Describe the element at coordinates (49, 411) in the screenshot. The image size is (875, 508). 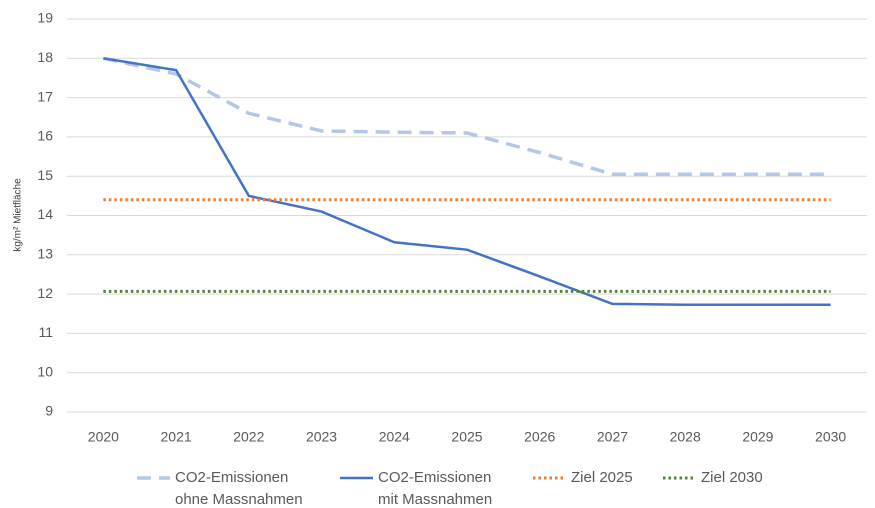
I see `y-tick-label: 9` at that location.